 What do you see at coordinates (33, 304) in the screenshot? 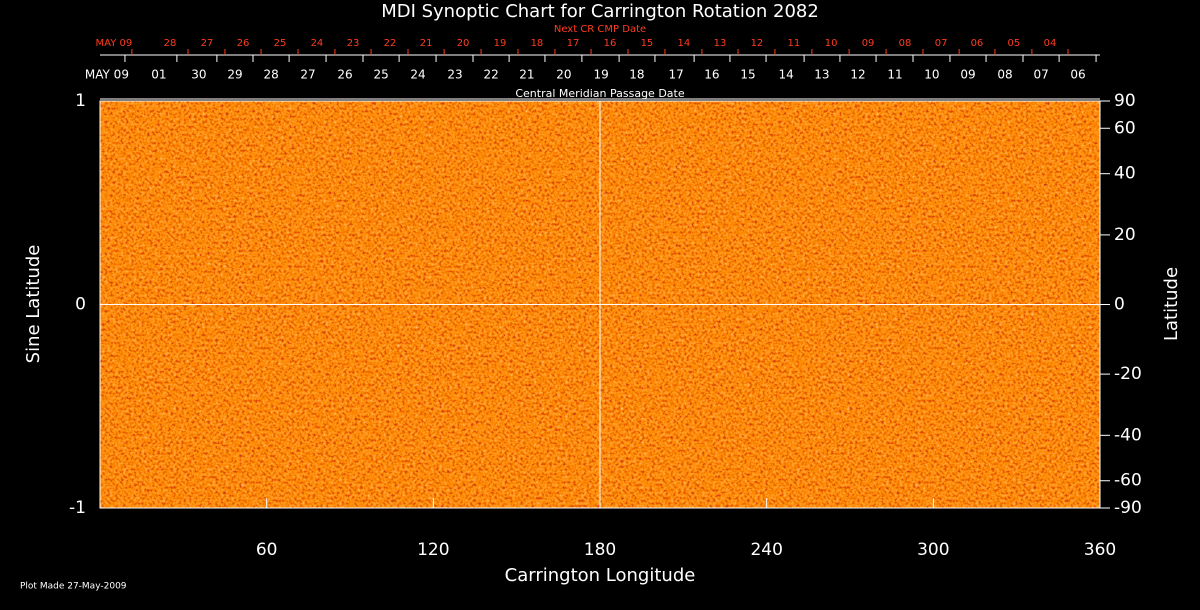
I see `y-axis-label: Sine Latitude` at bounding box center [33, 304].